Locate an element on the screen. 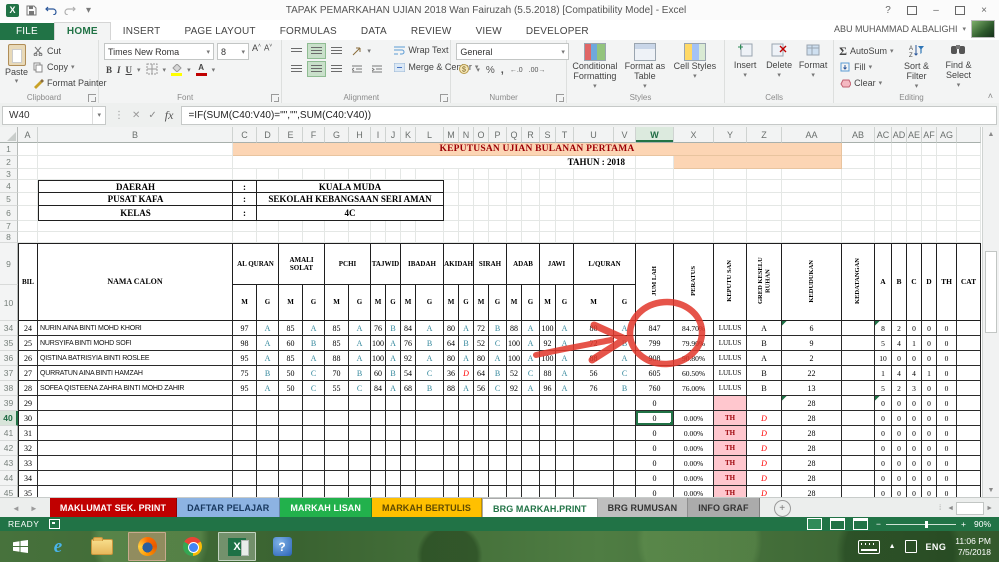 The image size is (999, 562). info-value: 4C is located at coordinates (350, 213).